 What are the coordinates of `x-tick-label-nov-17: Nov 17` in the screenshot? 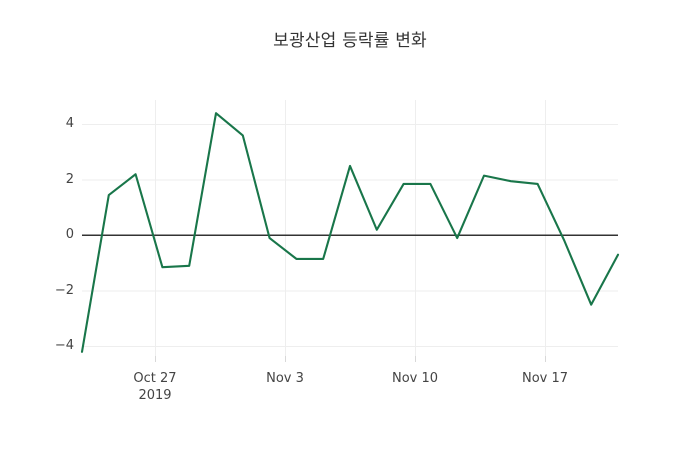 It's located at (545, 378).